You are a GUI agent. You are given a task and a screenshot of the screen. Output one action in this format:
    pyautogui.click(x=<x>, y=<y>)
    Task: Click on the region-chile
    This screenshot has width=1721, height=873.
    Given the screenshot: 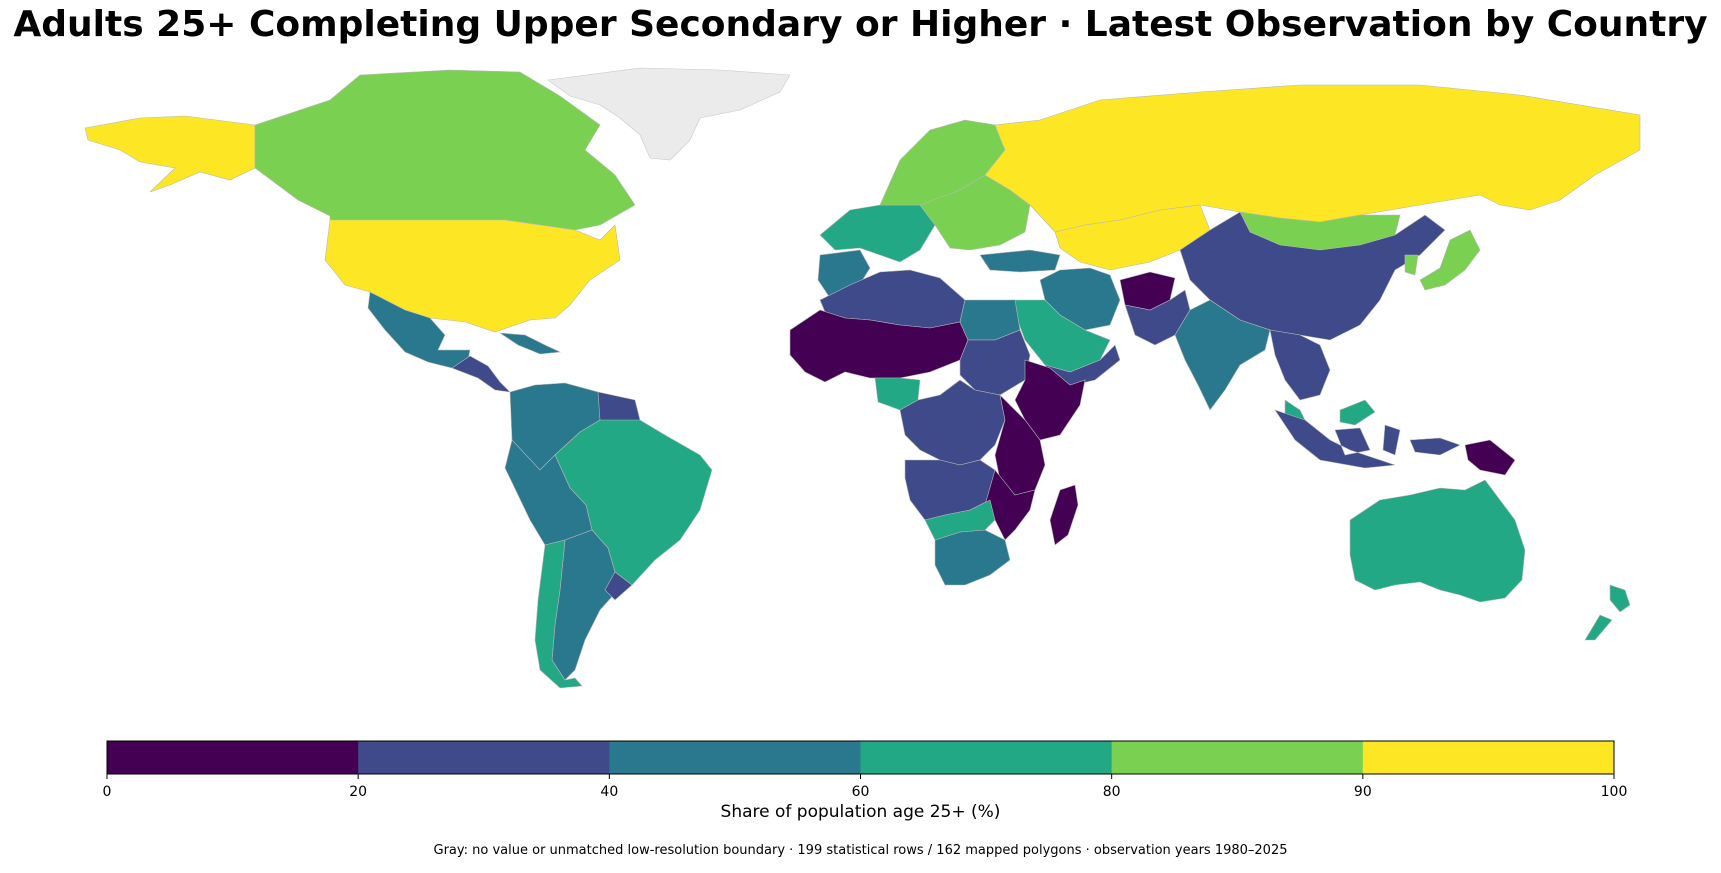 What is the action you would take?
    pyautogui.click(x=558, y=614)
    